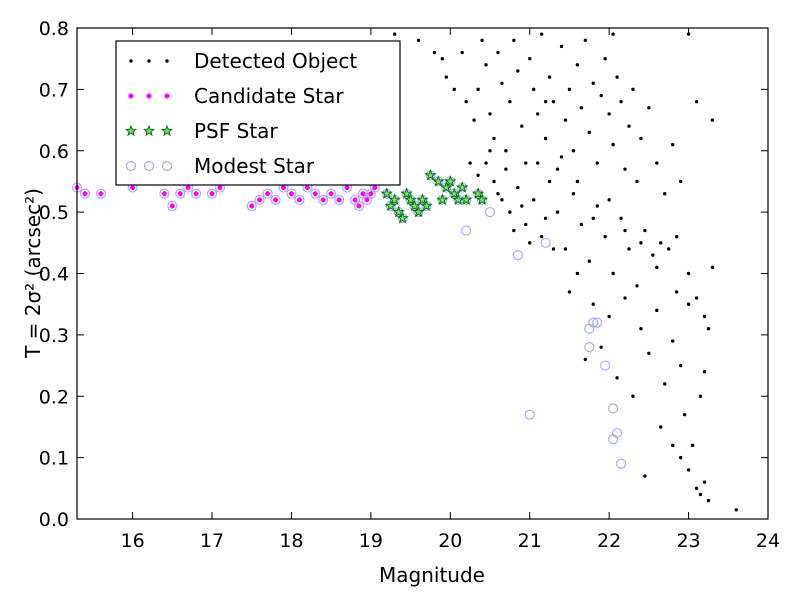 The height and width of the screenshot is (600, 800). Describe the element at coordinates (54, 275) in the screenshot. I see `y-tick-label: 0.4` at that location.